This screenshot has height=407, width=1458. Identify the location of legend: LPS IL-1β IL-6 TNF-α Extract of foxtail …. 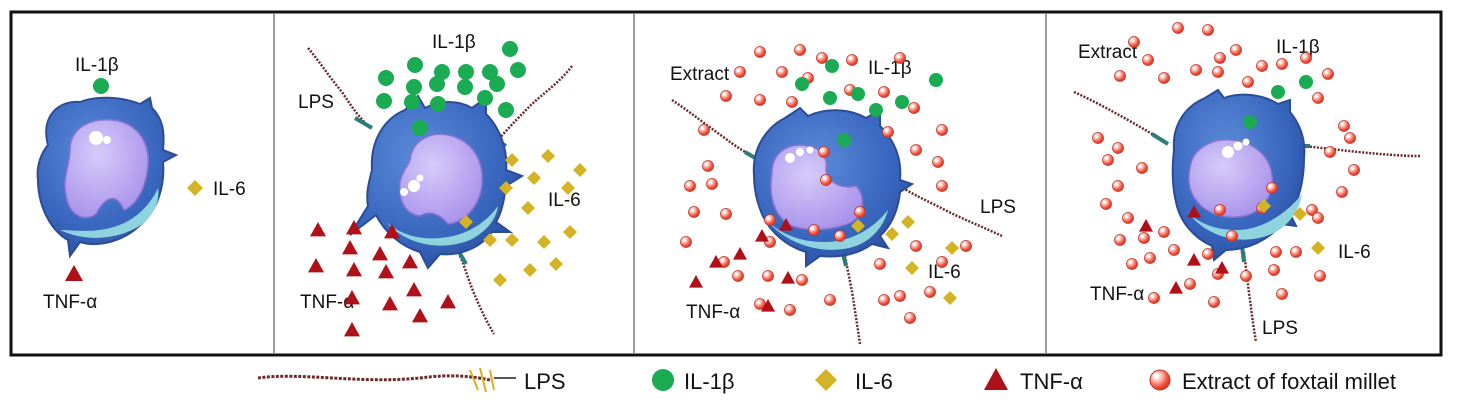
(826, 380).